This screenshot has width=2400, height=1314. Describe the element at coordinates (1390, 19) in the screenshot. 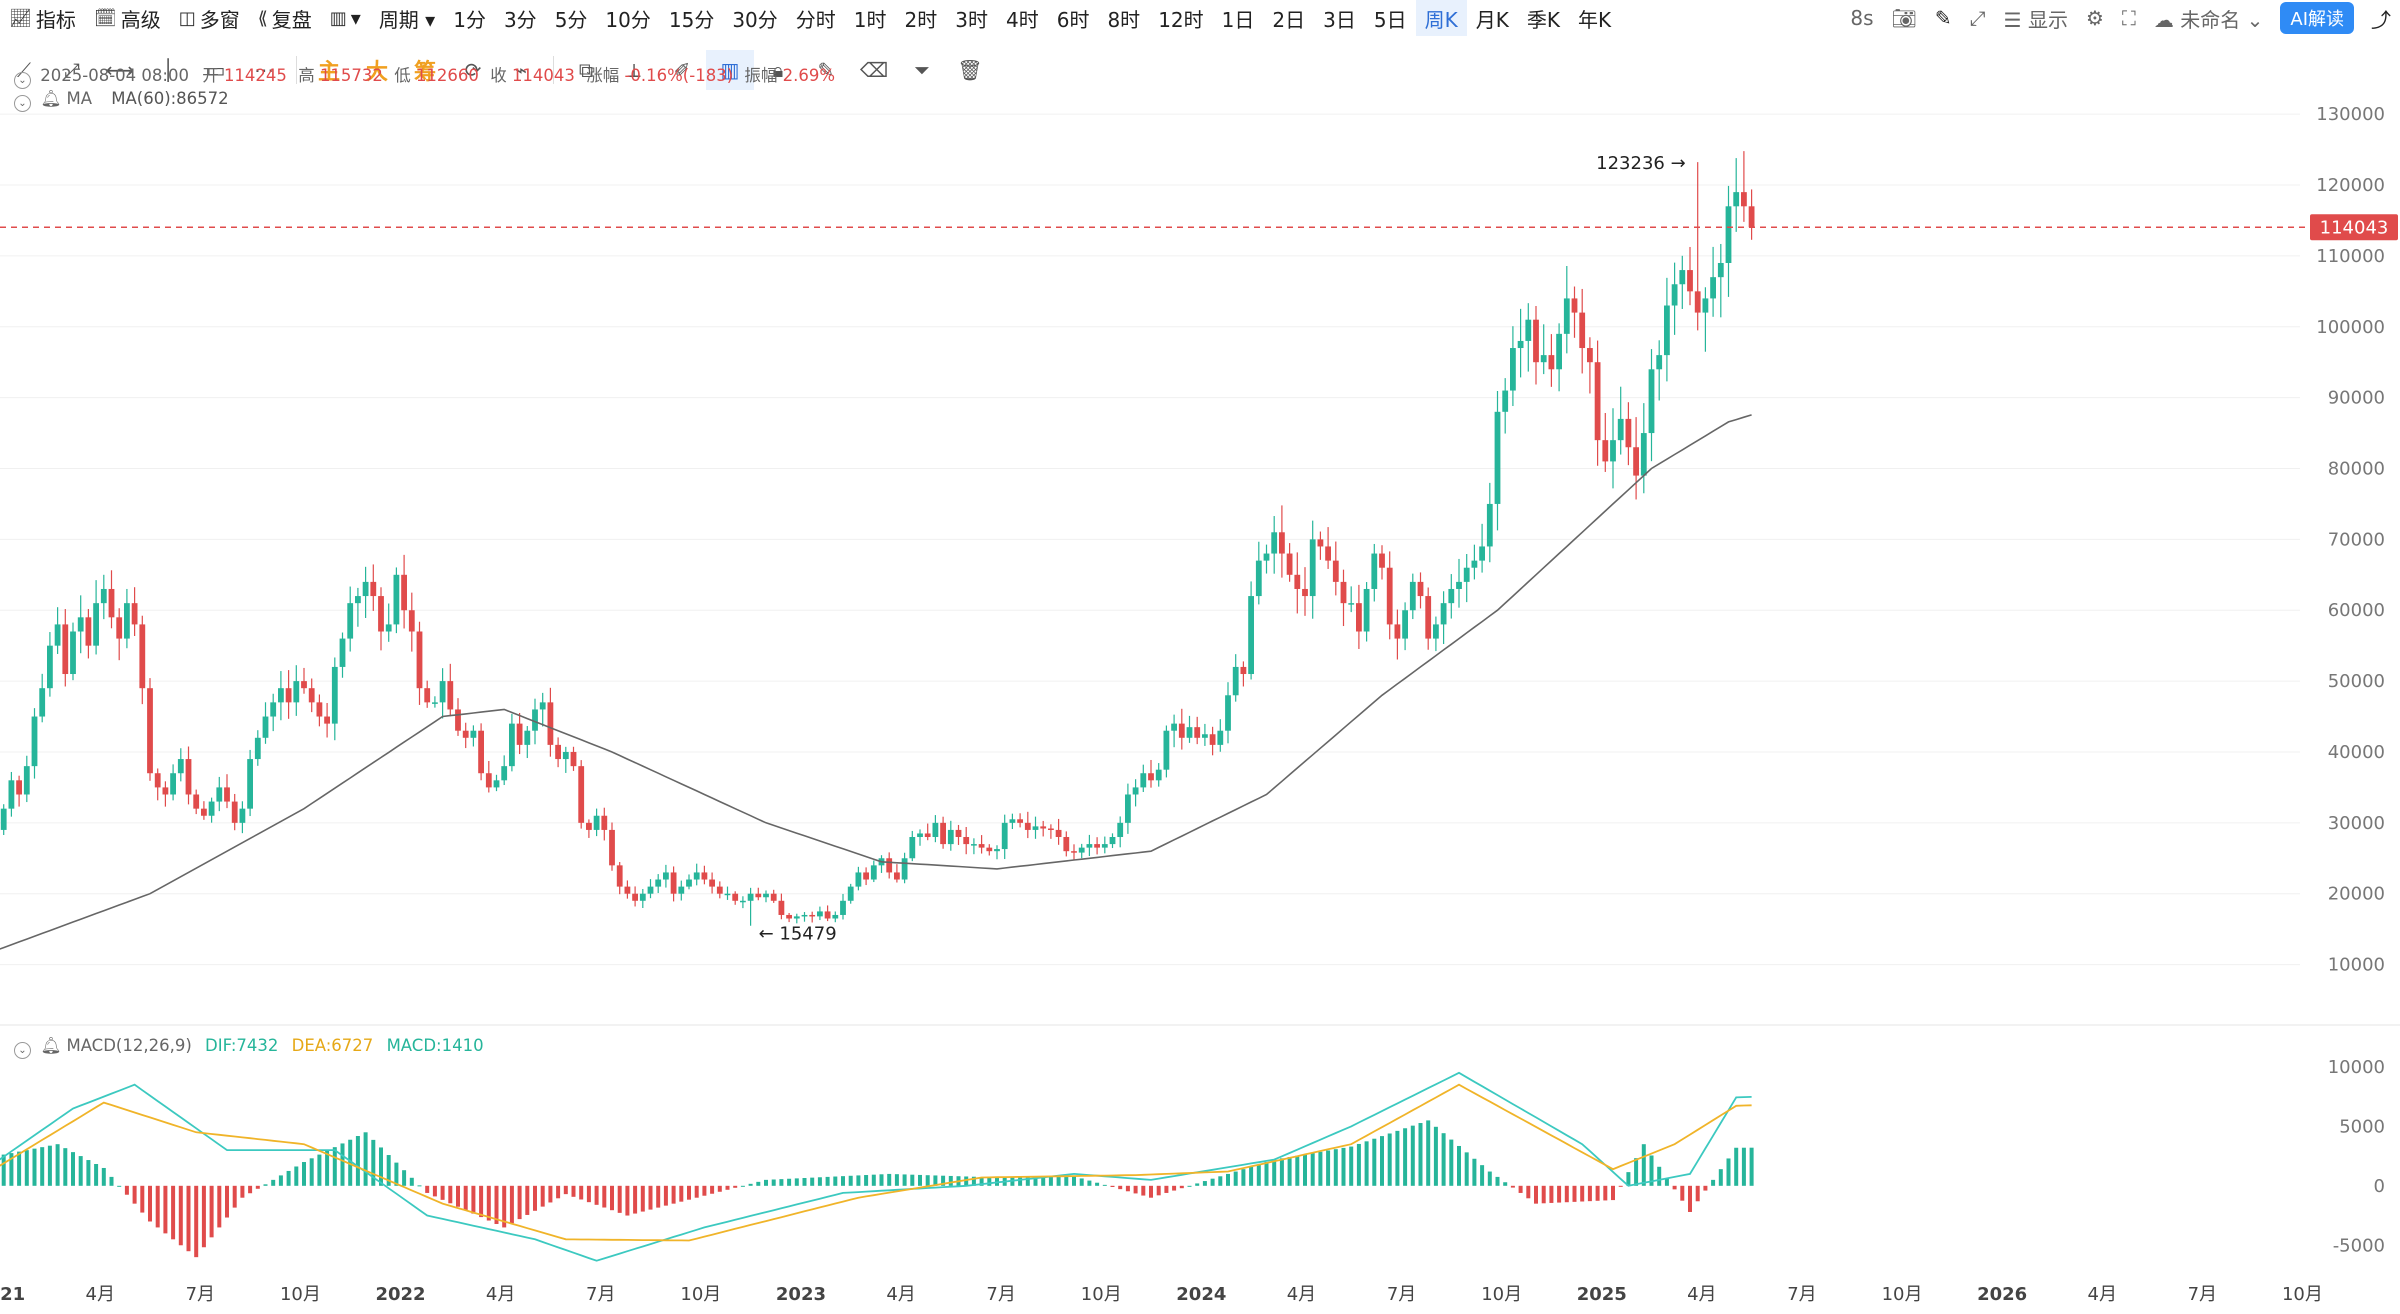

I see `period-tab-17: 5日` at that location.